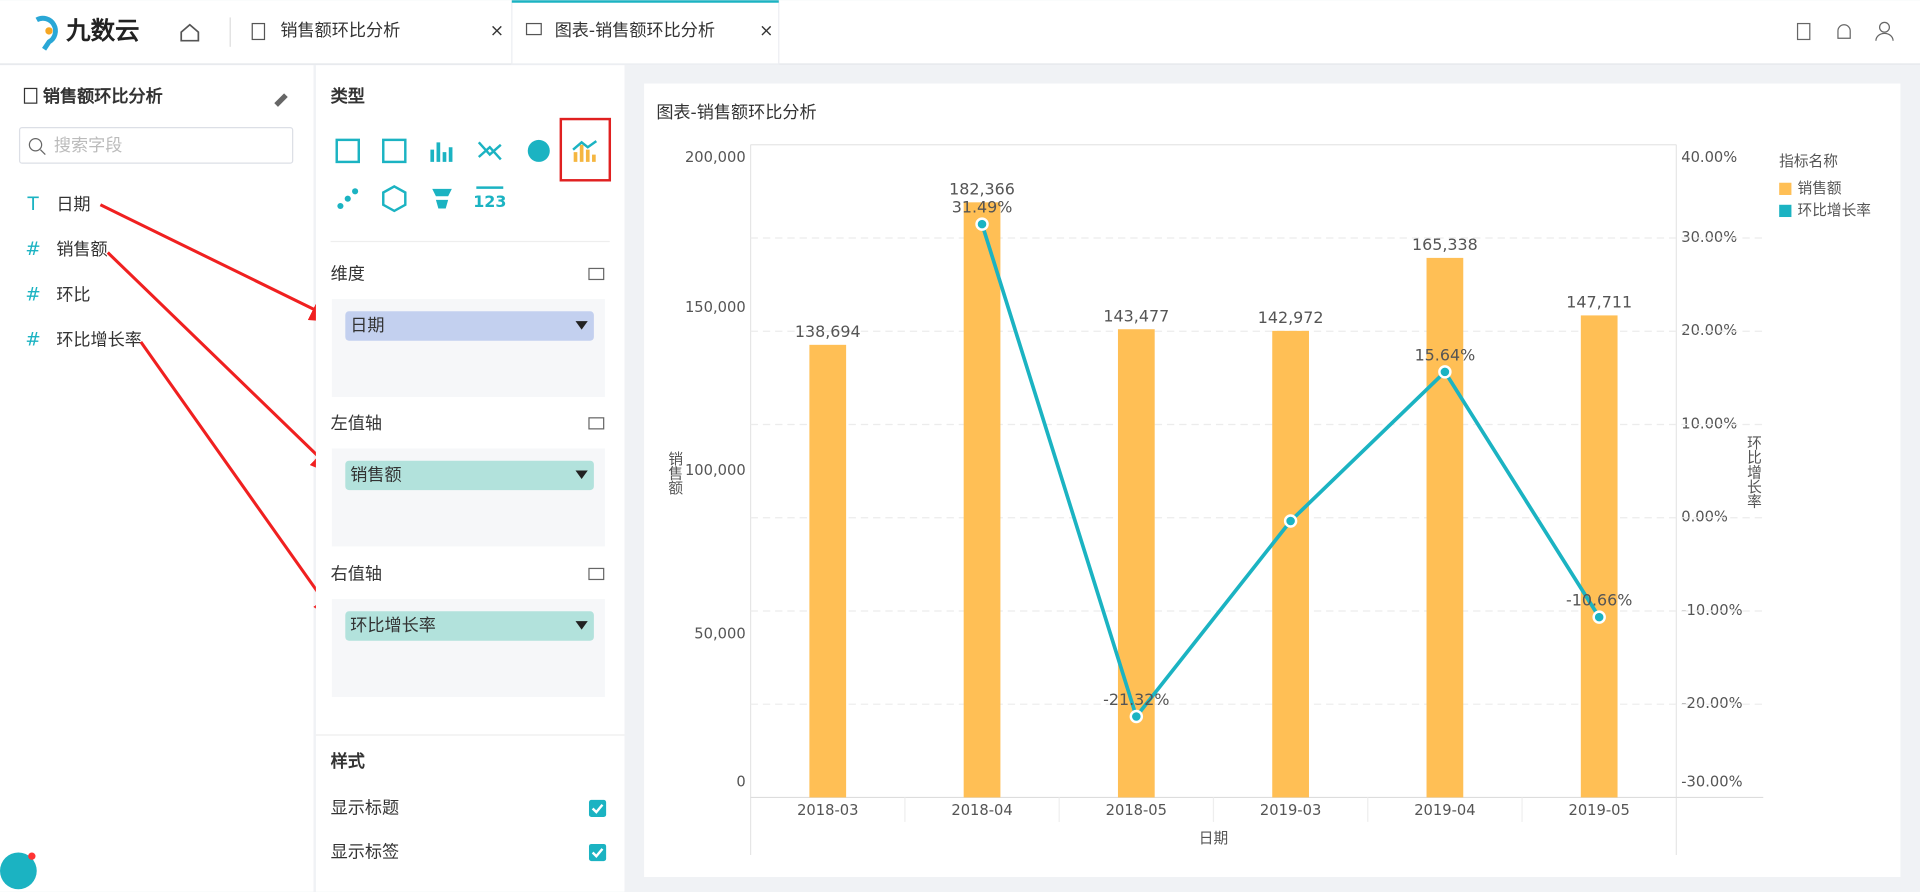 The height and width of the screenshot is (892, 1920). What do you see at coordinates (1136, 699) in the screenshot?
I see `line-label: -21.32%` at bounding box center [1136, 699].